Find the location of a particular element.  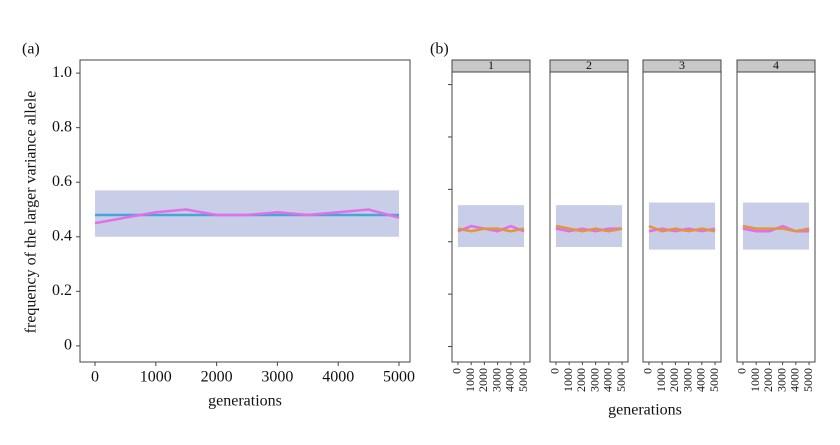

y-tick-label: 0.6 is located at coordinates (62, 181).